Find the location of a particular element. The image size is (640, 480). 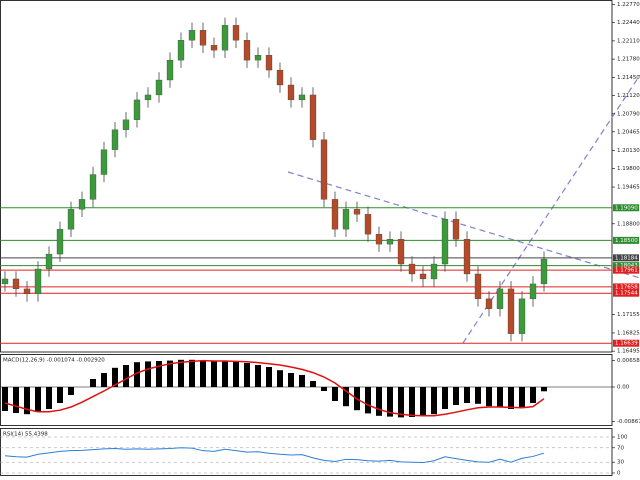

y-tick-label: 1.20790 is located at coordinates (628, 114).